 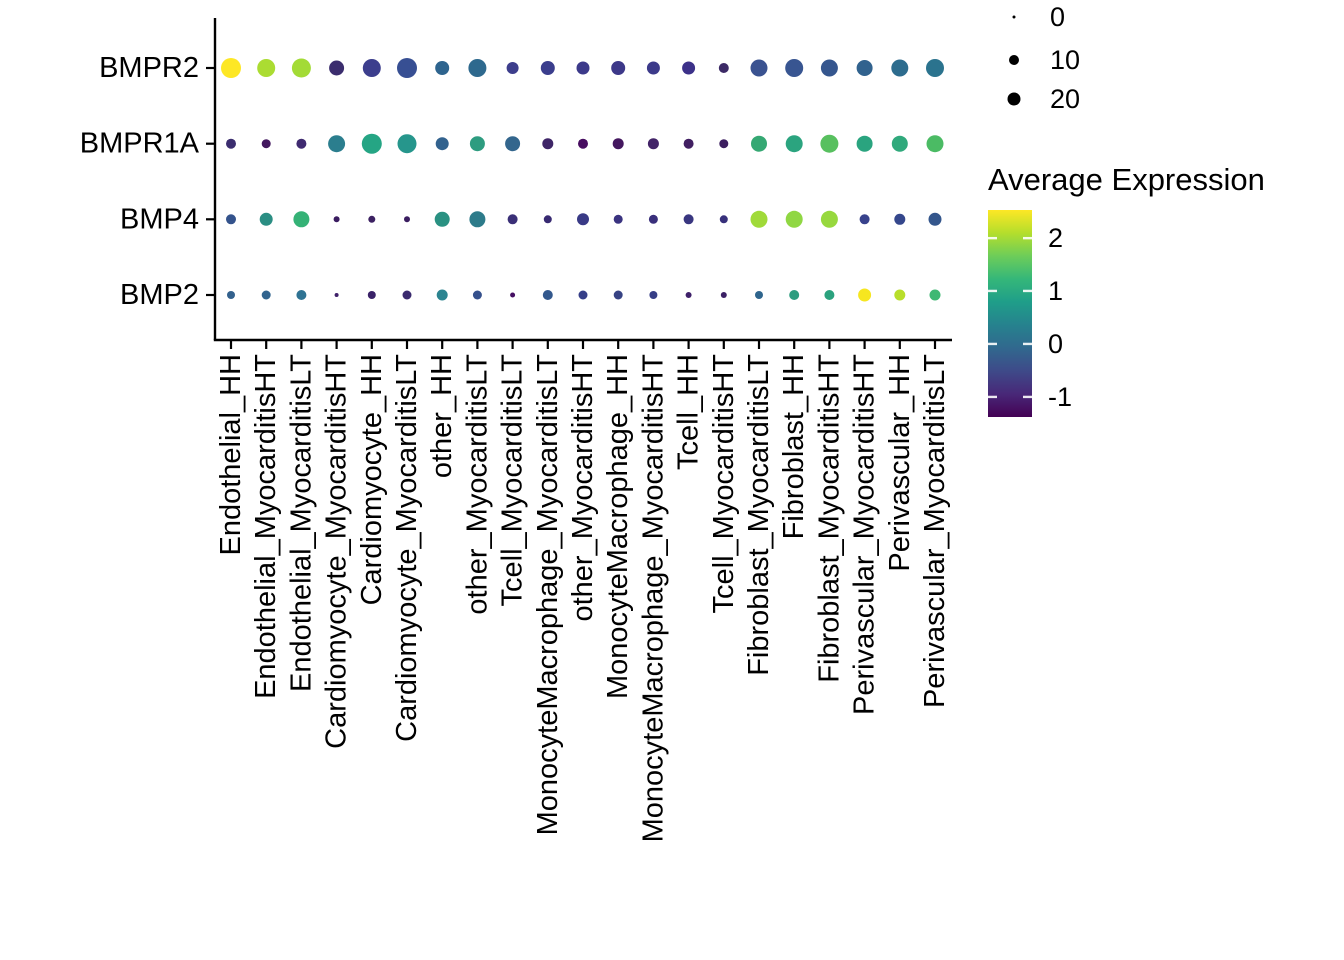 What do you see at coordinates (513, 480) in the screenshot?
I see `x-axis-label: Tcell_MyocarditisLT` at bounding box center [513, 480].